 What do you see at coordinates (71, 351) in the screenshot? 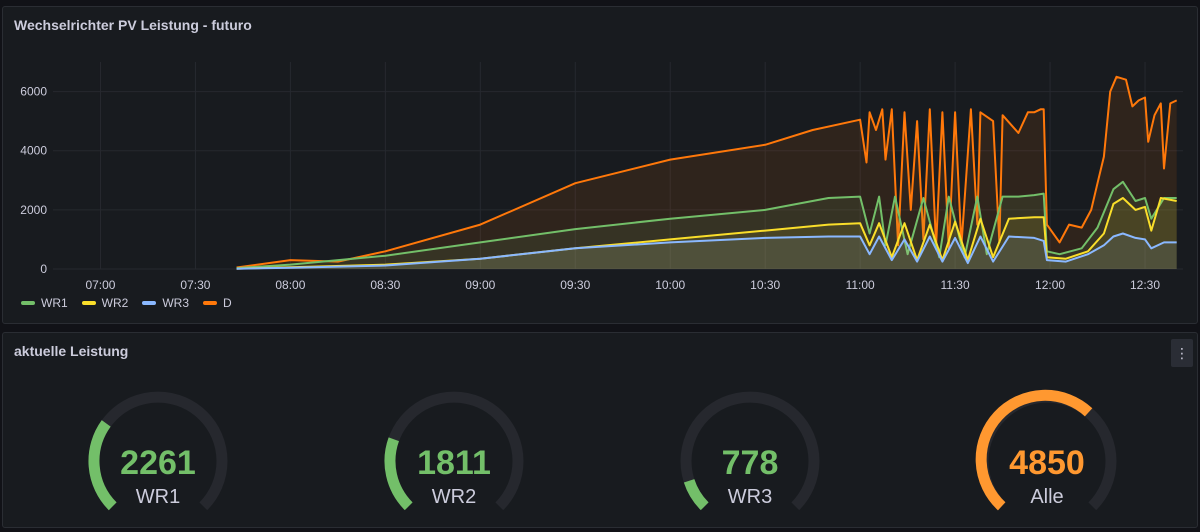
I see `panel-title: aktuelle Leistung` at bounding box center [71, 351].